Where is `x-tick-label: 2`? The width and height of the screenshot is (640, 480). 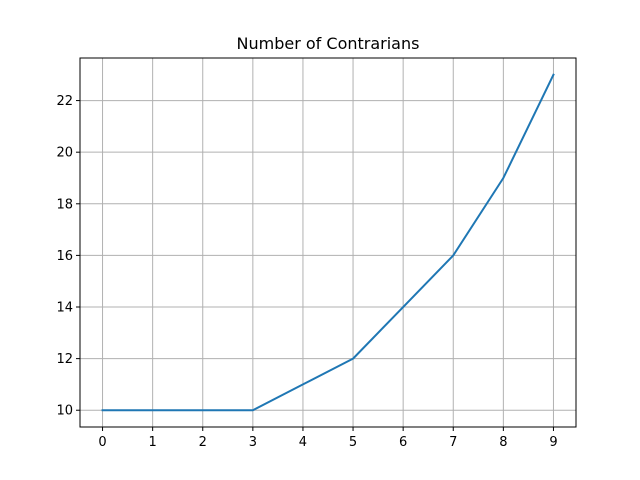 x-tick-label: 2 is located at coordinates (203, 442).